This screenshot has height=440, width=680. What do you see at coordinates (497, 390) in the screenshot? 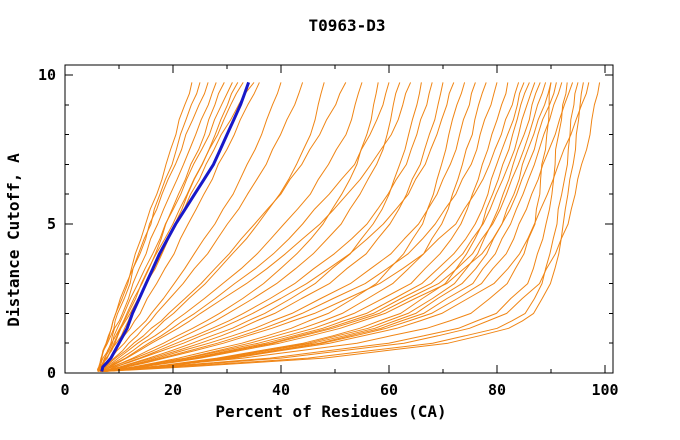
I see `x-tick-label: 80` at bounding box center [497, 390].